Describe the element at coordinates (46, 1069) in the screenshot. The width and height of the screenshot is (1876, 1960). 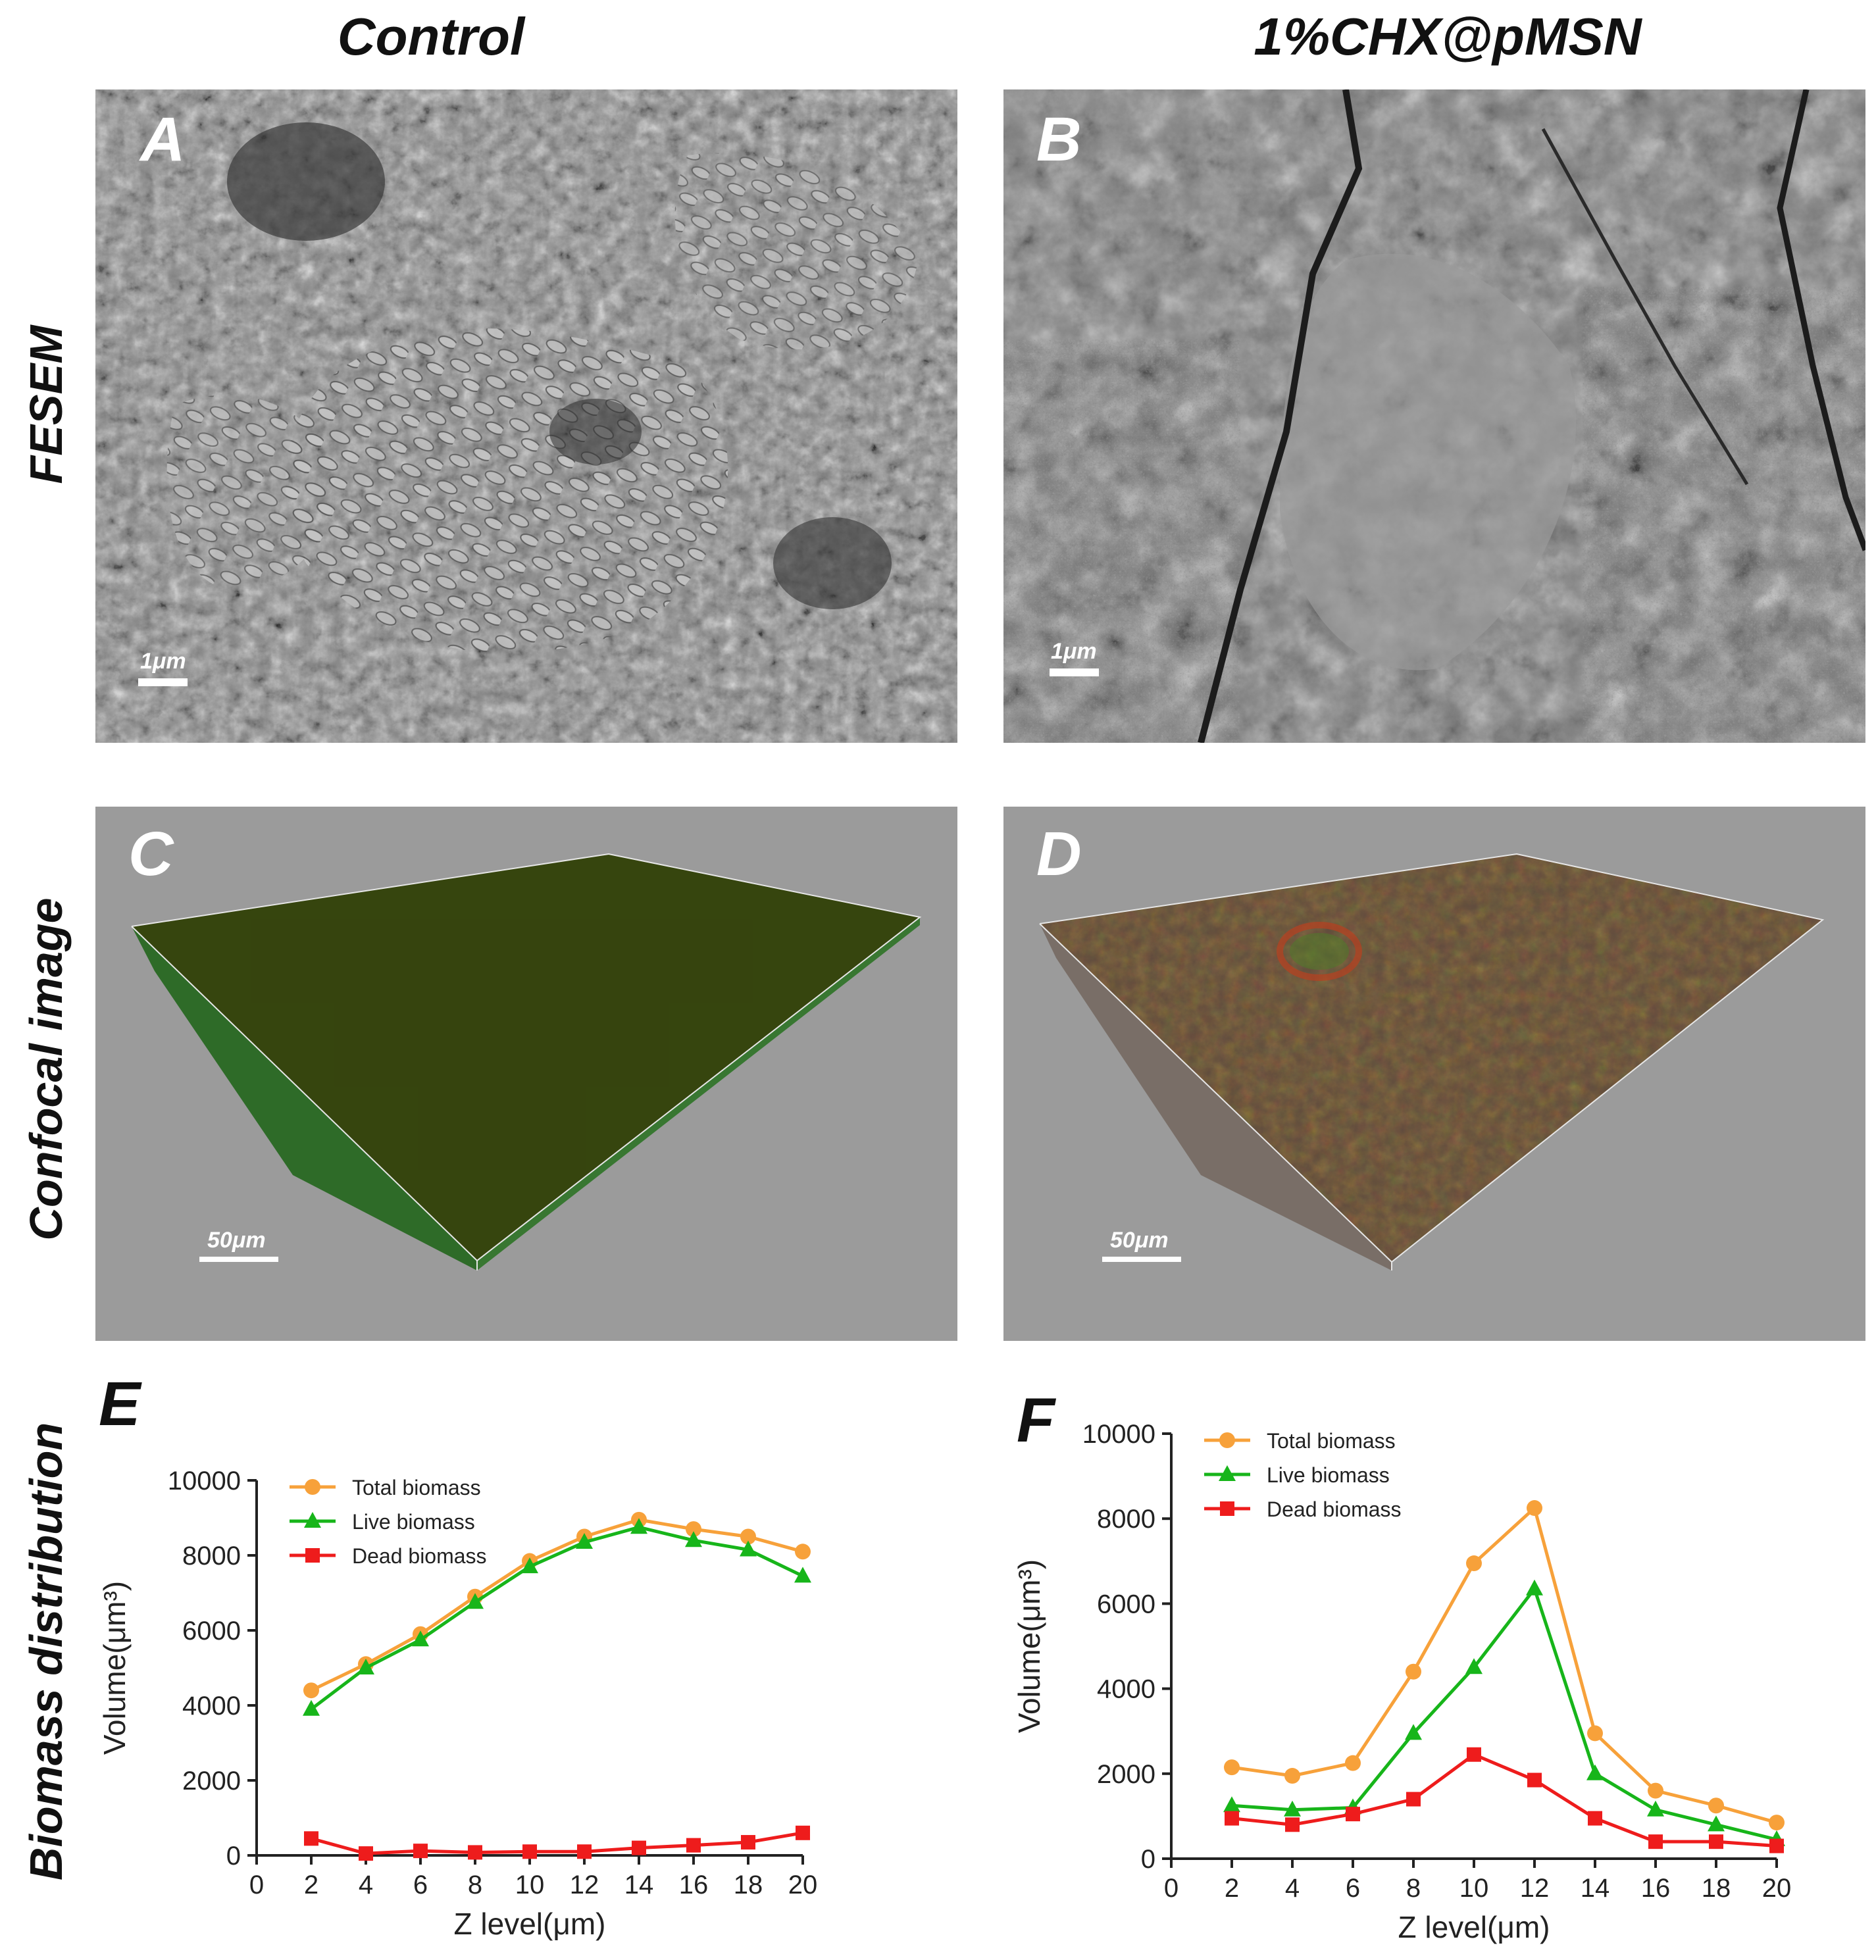
I see `row-label-confocal: Confocal image` at that location.